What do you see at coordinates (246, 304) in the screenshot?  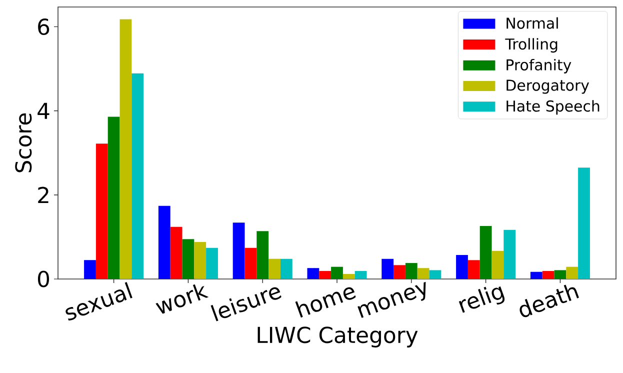 I see `x-tick-label: leisure` at bounding box center [246, 304].